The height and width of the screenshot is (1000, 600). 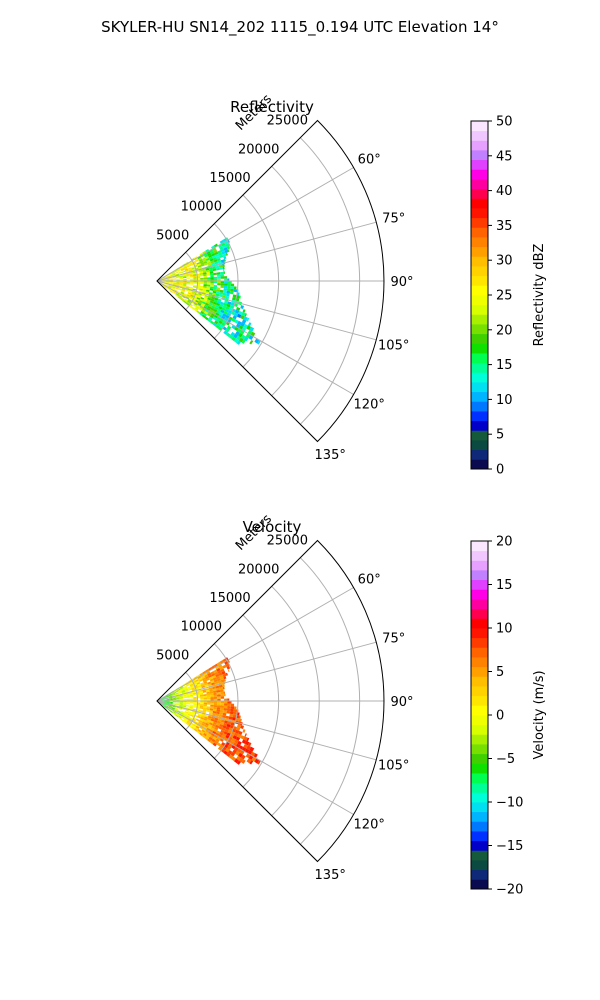 What do you see at coordinates (509, 803) in the screenshot?
I see `colorbar-tick-label: −10` at bounding box center [509, 803].